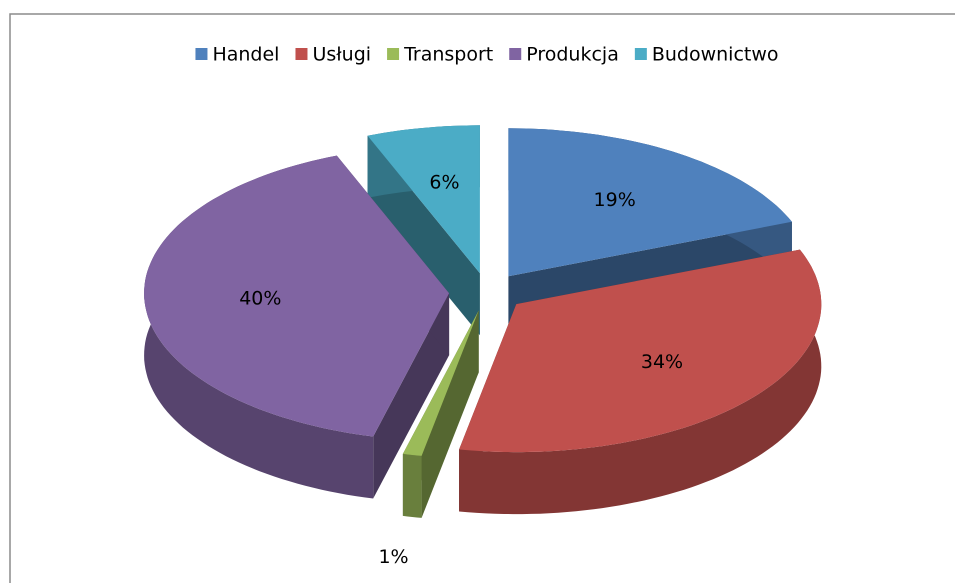 This screenshot has height=583, width=955. I want to click on legend-label: Budownictwo, so click(715, 55).